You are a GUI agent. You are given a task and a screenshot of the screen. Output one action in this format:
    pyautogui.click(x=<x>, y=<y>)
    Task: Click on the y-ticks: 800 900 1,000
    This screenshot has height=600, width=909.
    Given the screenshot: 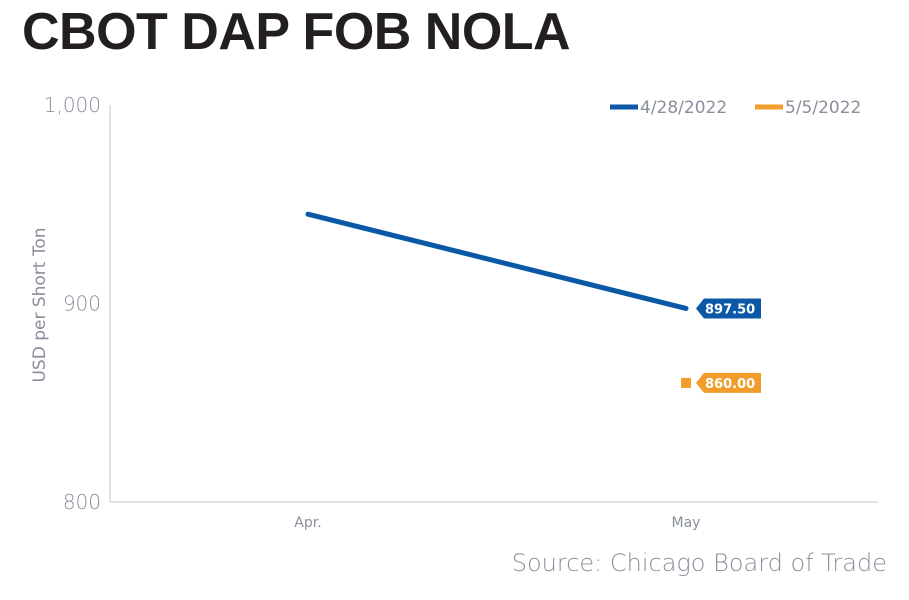 What is the action you would take?
    pyautogui.click(x=72, y=303)
    